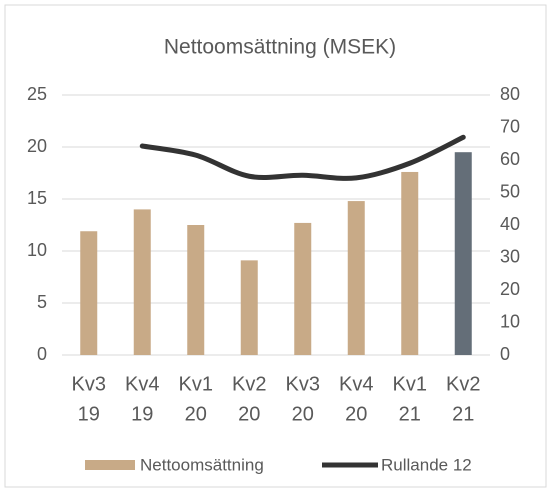 This screenshot has height=497, width=551. Describe the element at coordinates (42, 354) in the screenshot. I see `y-tick-label: 0` at that location.